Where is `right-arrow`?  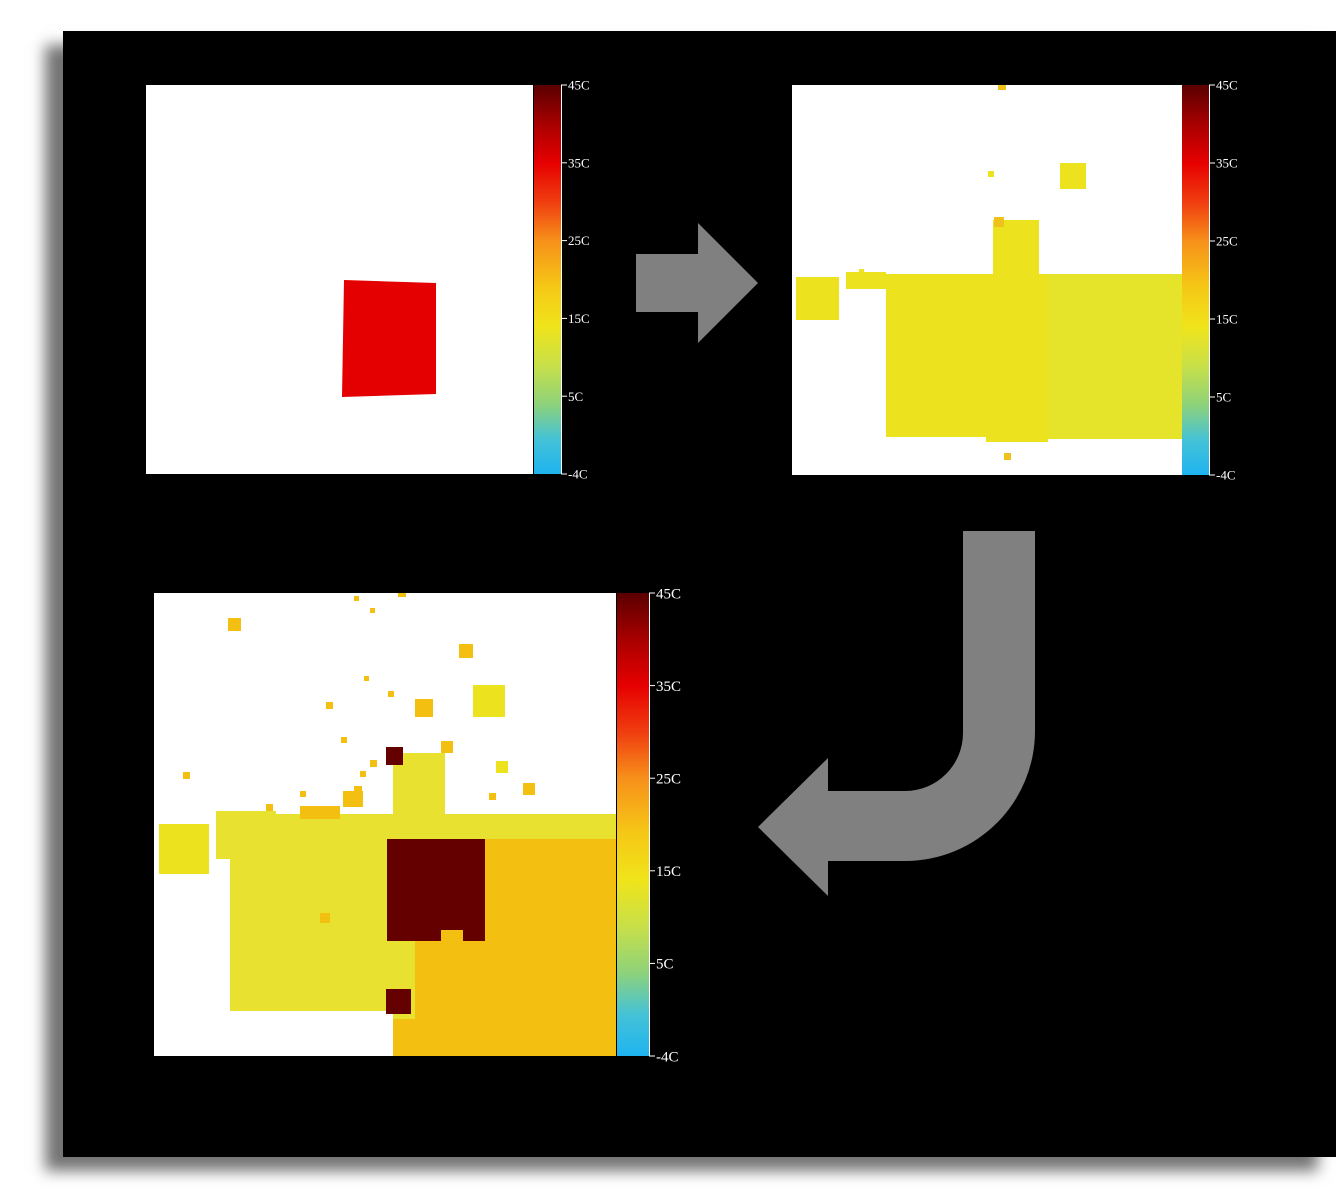
right-arrow is located at coordinates (697, 283).